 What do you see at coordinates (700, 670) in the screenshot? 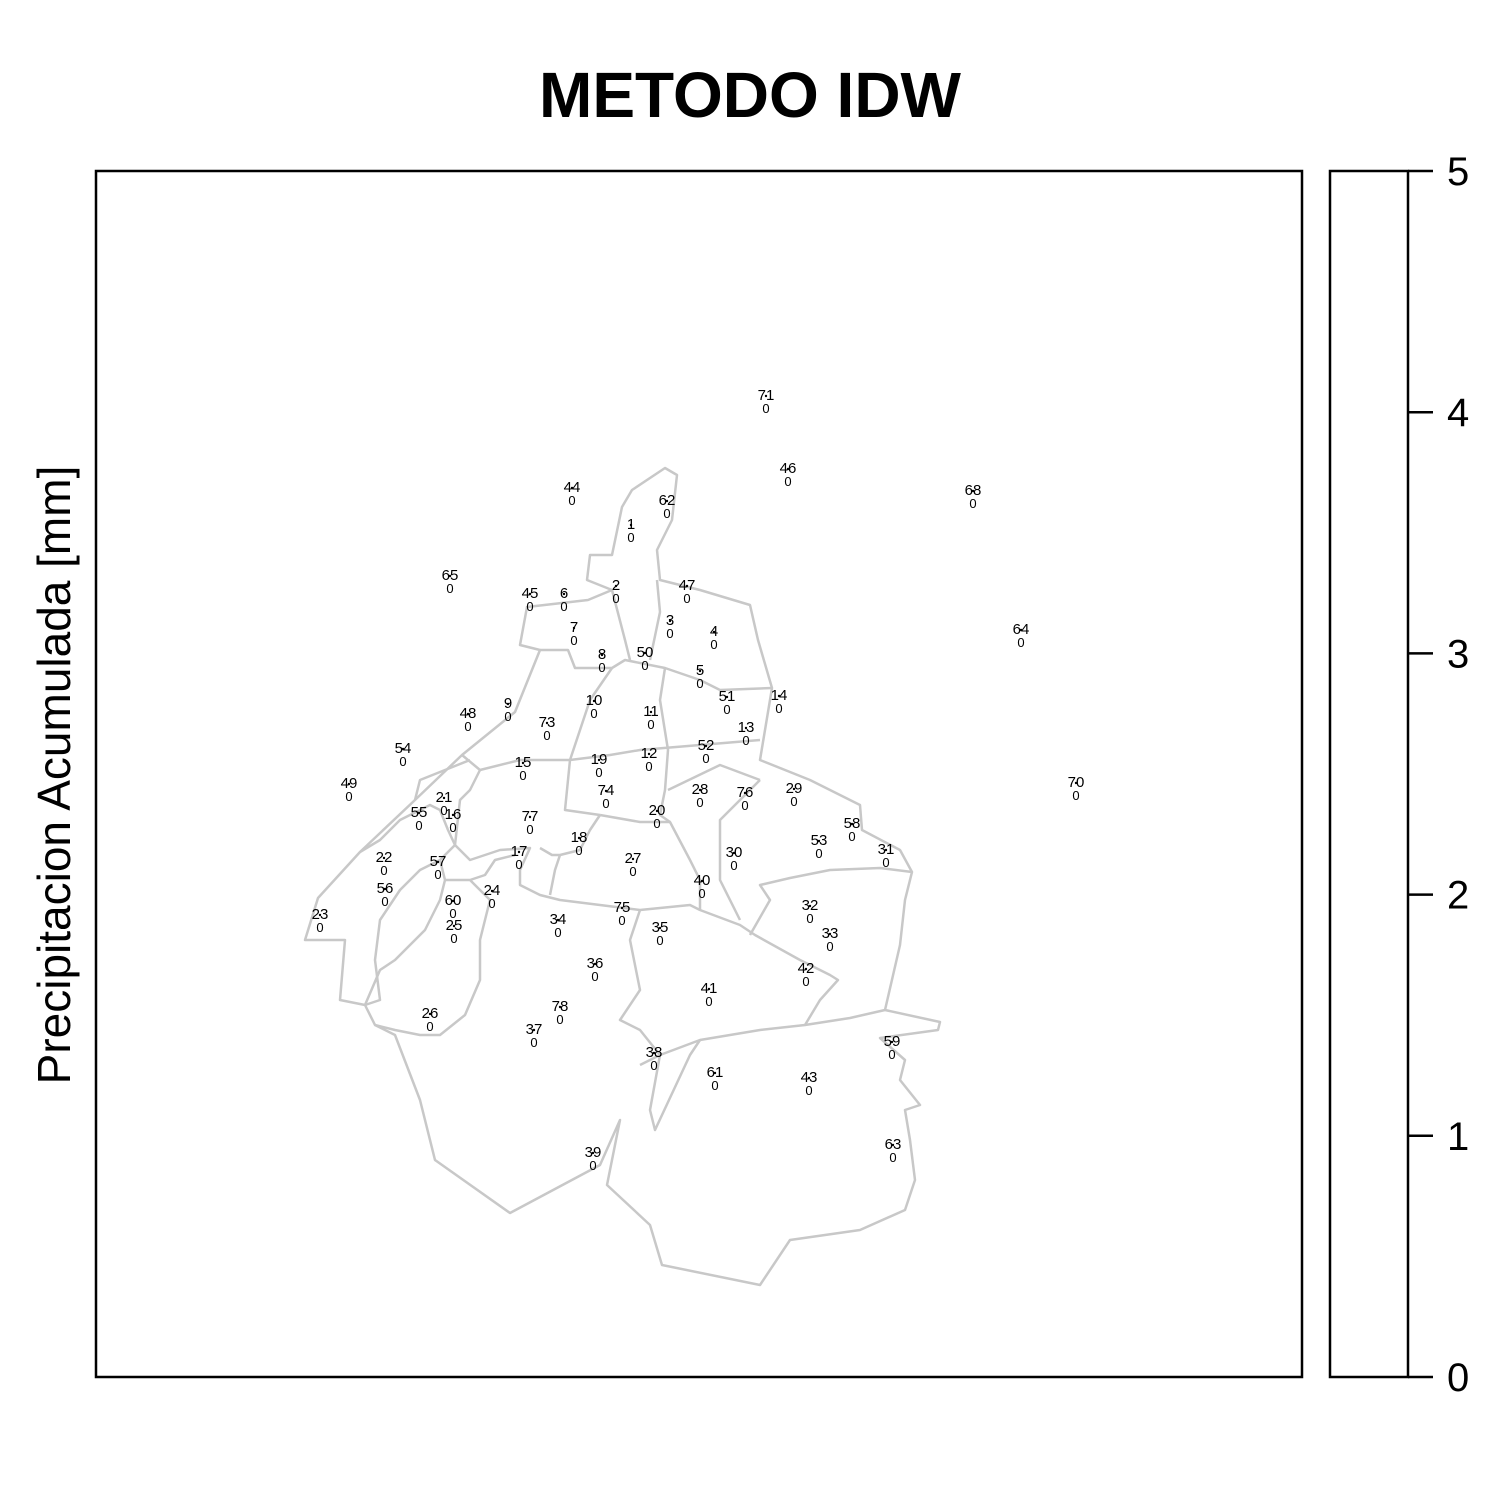
I see `station-id-label: 5` at bounding box center [700, 670].